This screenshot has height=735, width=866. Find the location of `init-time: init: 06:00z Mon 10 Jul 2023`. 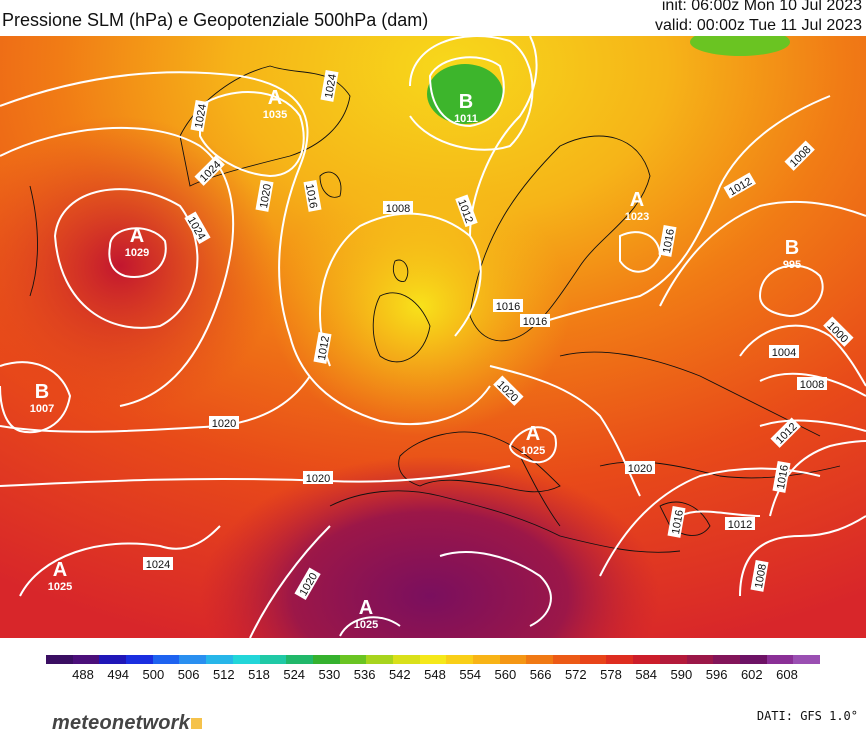

init-time: init: 06:00z Mon 10 Jul 2023 is located at coordinates (761, 7).